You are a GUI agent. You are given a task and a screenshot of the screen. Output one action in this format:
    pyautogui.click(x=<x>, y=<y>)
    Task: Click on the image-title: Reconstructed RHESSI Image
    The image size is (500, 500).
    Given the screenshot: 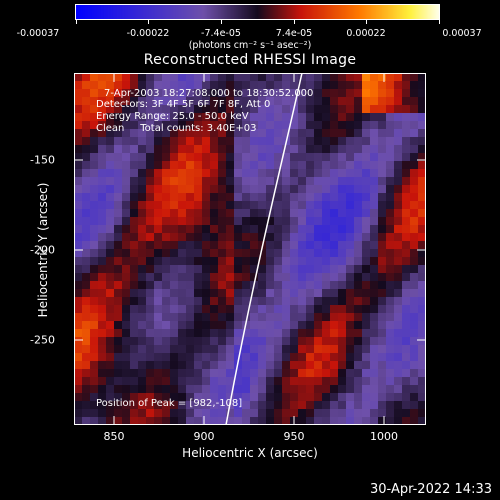 What is the action you would take?
    pyautogui.click(x=250, y=60)
    